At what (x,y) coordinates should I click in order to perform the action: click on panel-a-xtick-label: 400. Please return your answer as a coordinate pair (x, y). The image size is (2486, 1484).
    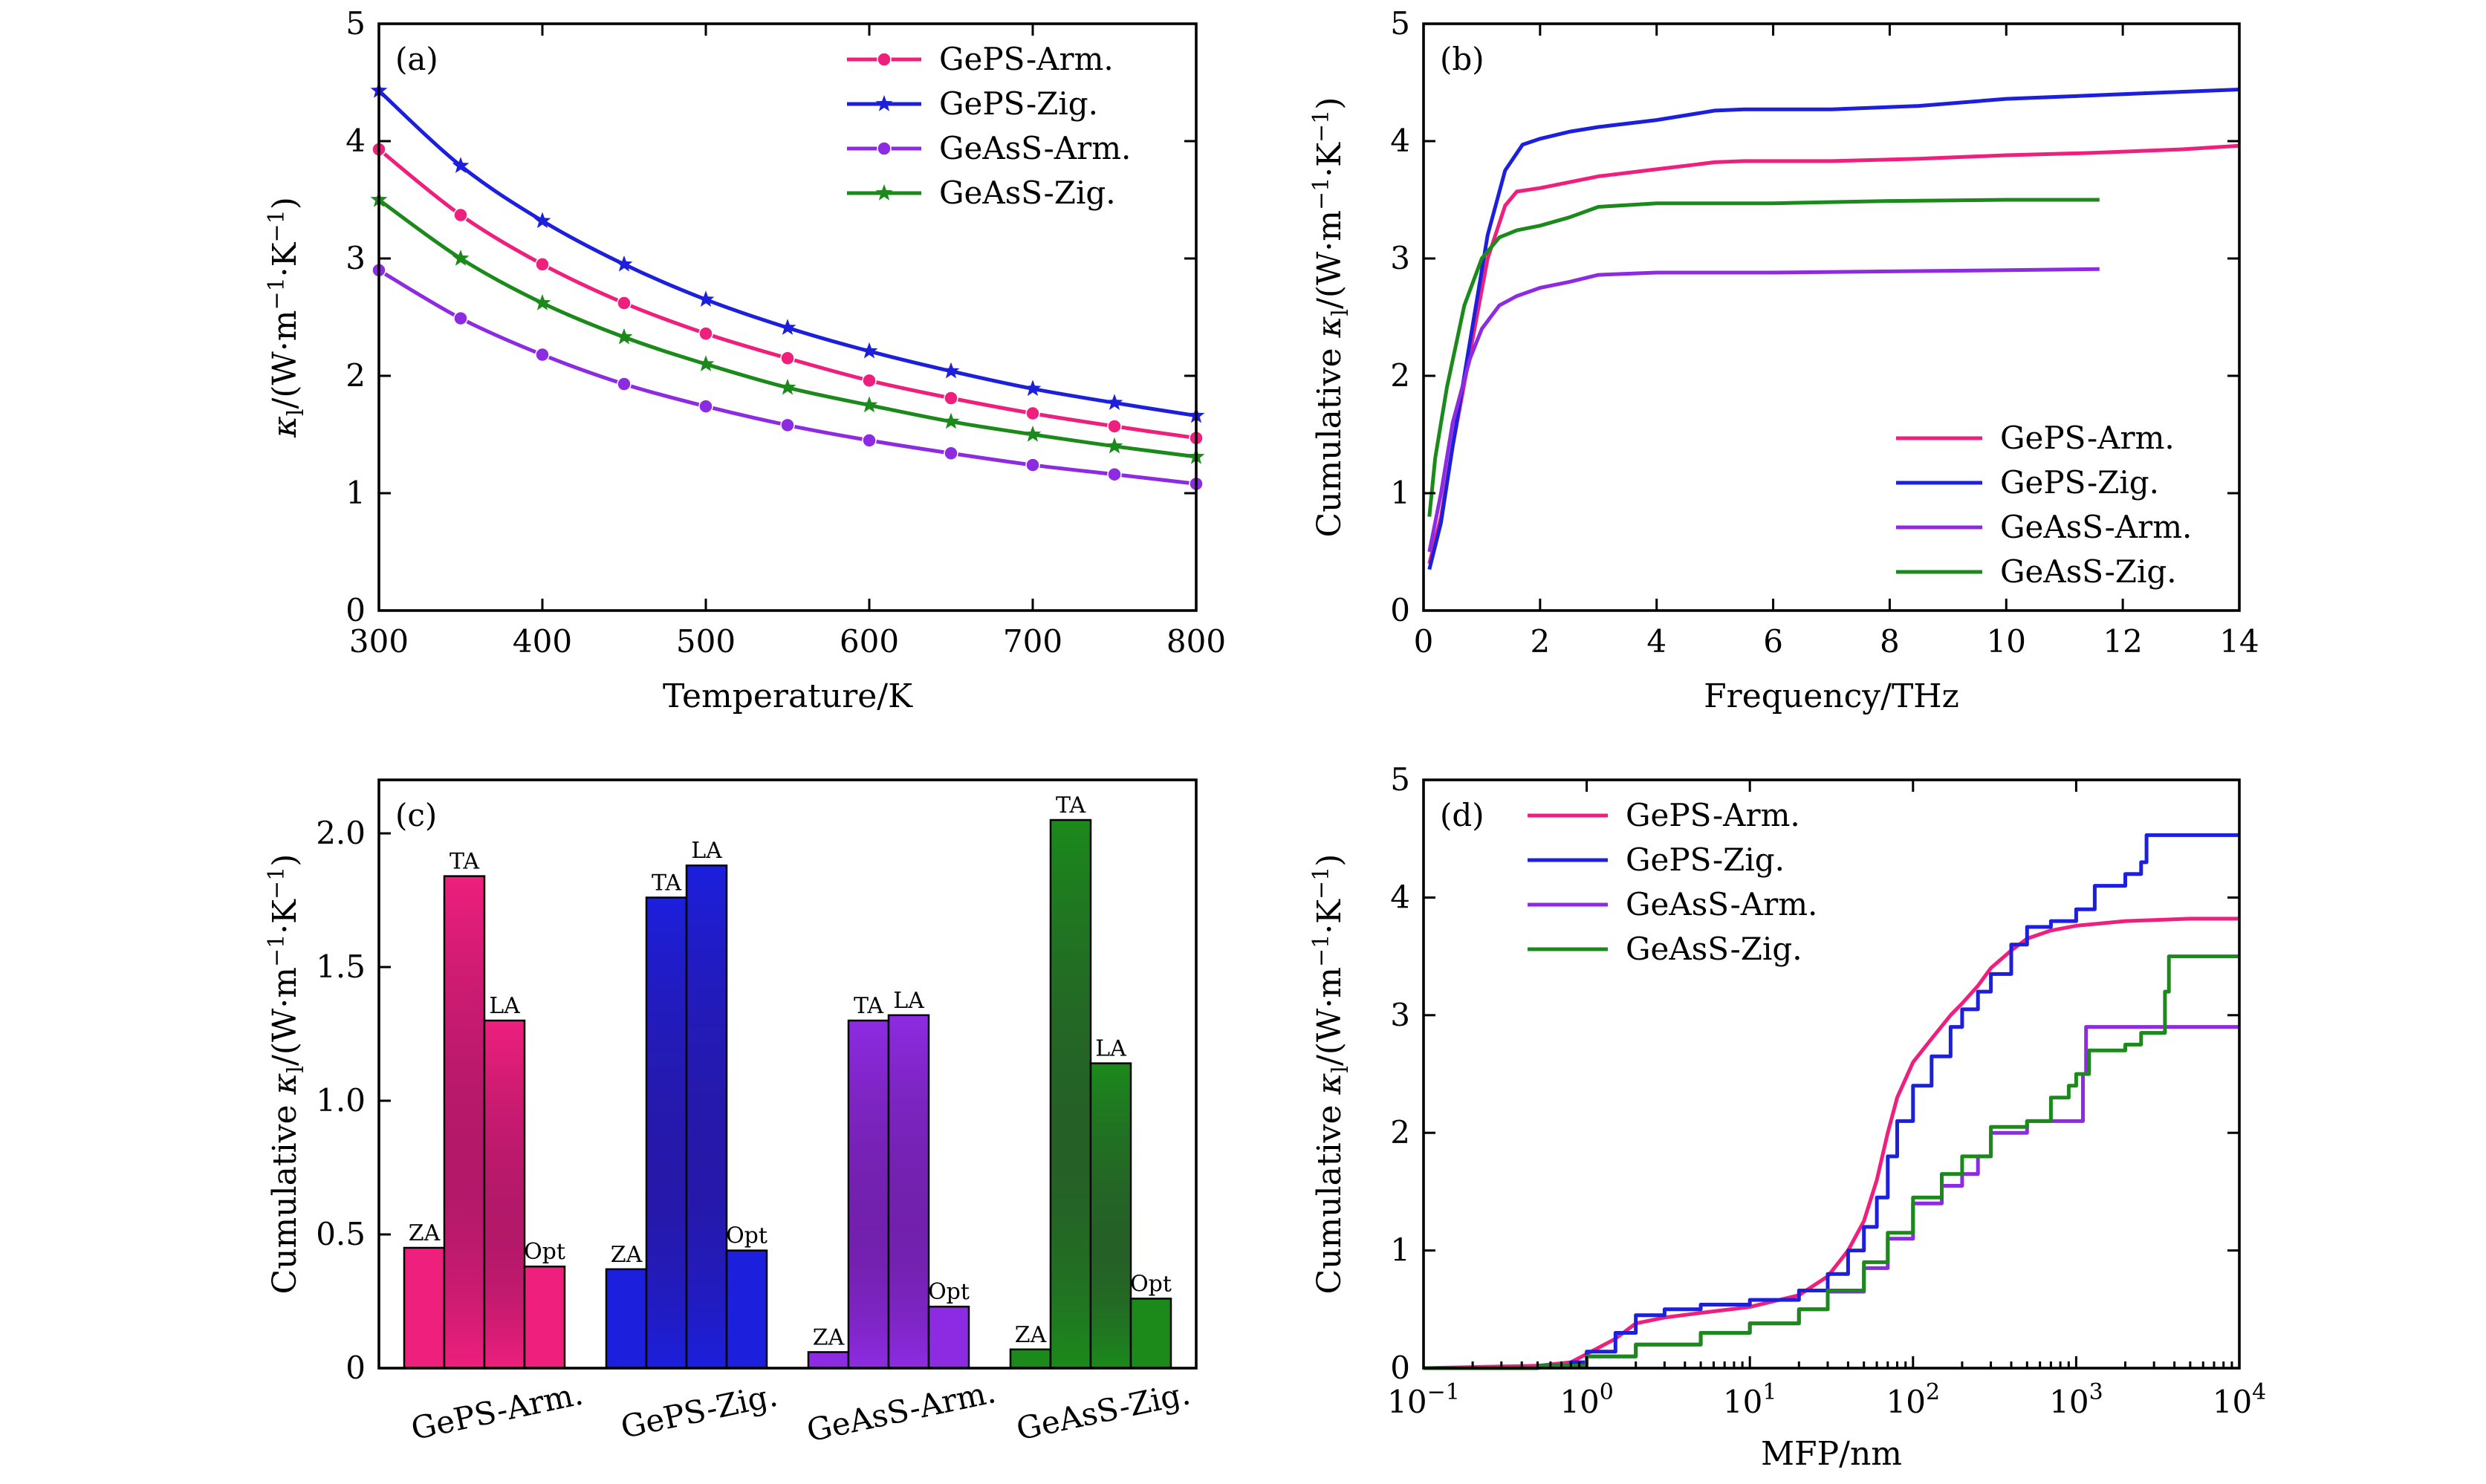
    Looking at the image, I should click on (543, 641).